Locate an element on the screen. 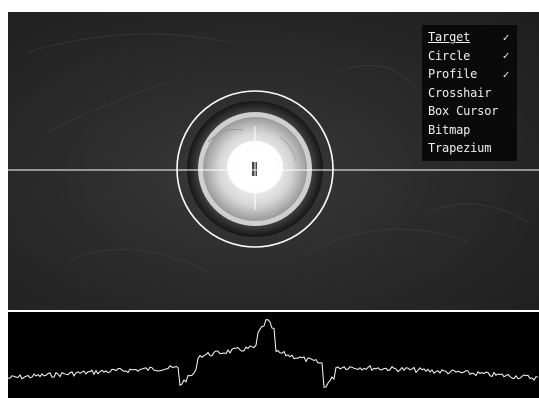 This screenshot has width=539, height=398. menu-item-label: Bitmap is located at coordinates (449, 129).